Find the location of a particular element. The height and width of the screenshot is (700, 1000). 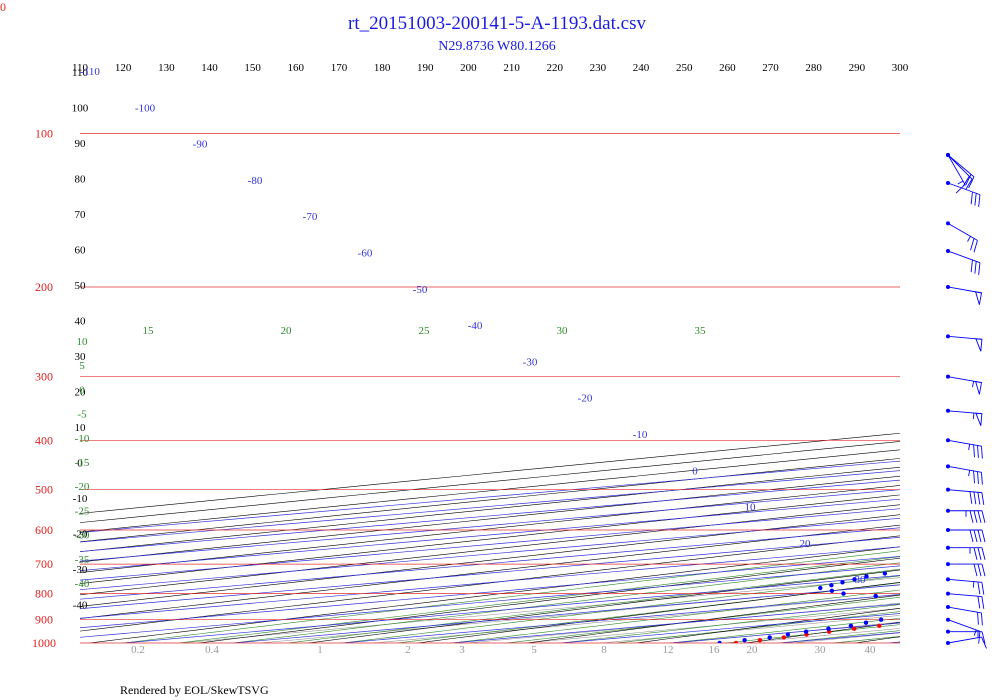

theta-top-label: 120 is located at coordinates (123, 68).